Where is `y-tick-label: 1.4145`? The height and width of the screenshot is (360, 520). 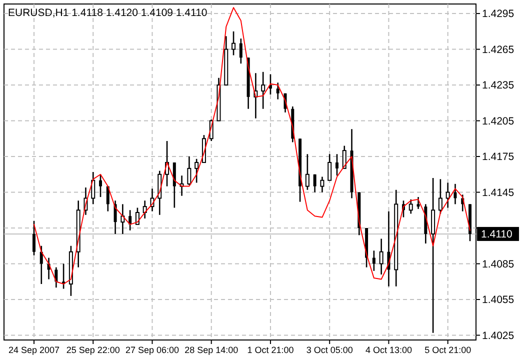 y-tick-label: 1.4145 is located at coordinates (498, 192).